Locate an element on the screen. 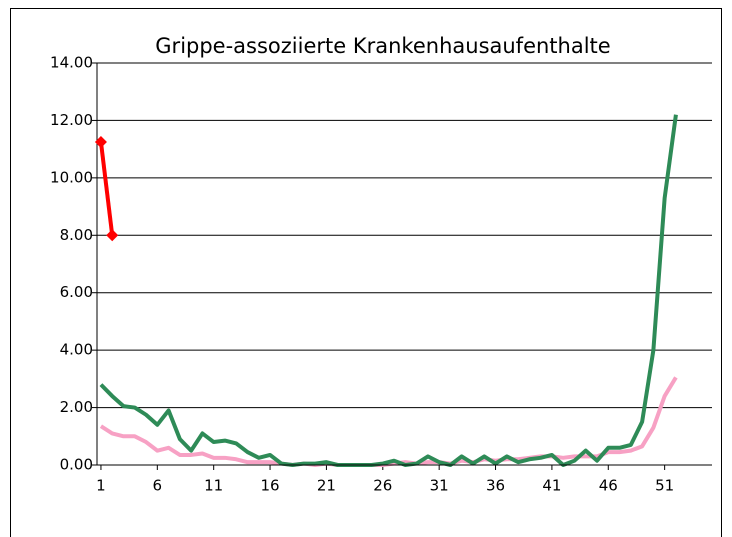  x-tick-label: 41 is located at coordinates (551, 486).